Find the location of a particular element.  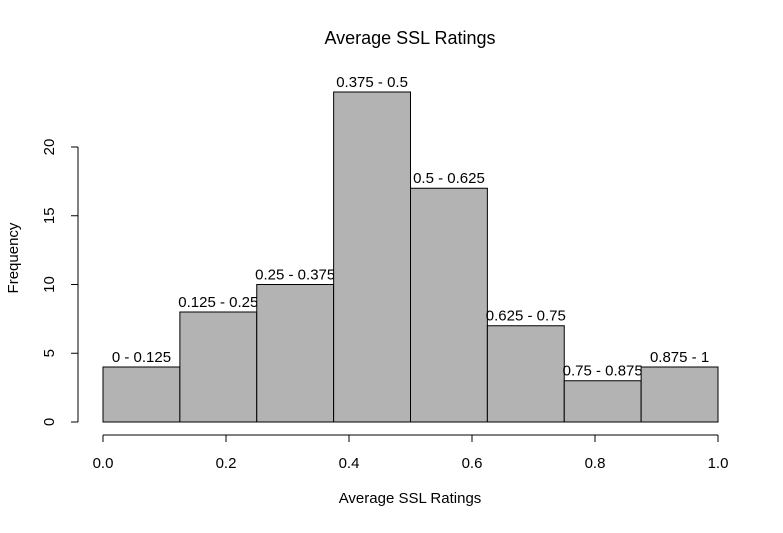

bar-label: 0.625 - 0.75 is located at coordinates (526, 316).